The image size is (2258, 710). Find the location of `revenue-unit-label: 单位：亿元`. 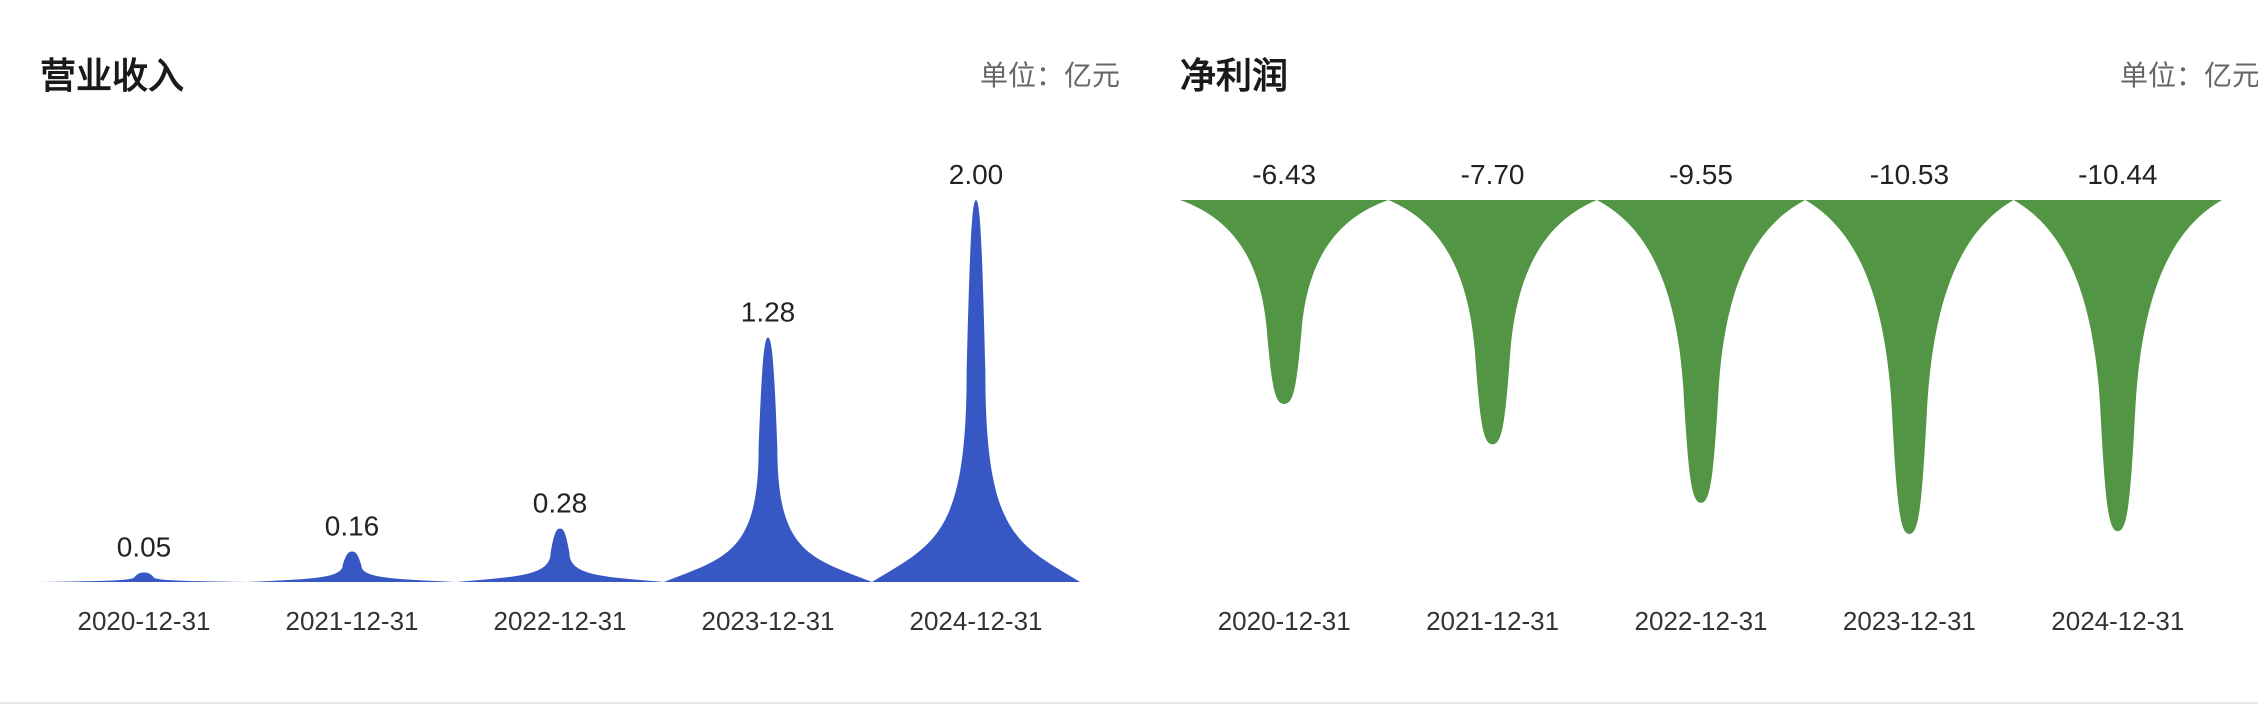

revenue-unit-label: 单位：亿元 is located at coordinates (1049, 75).